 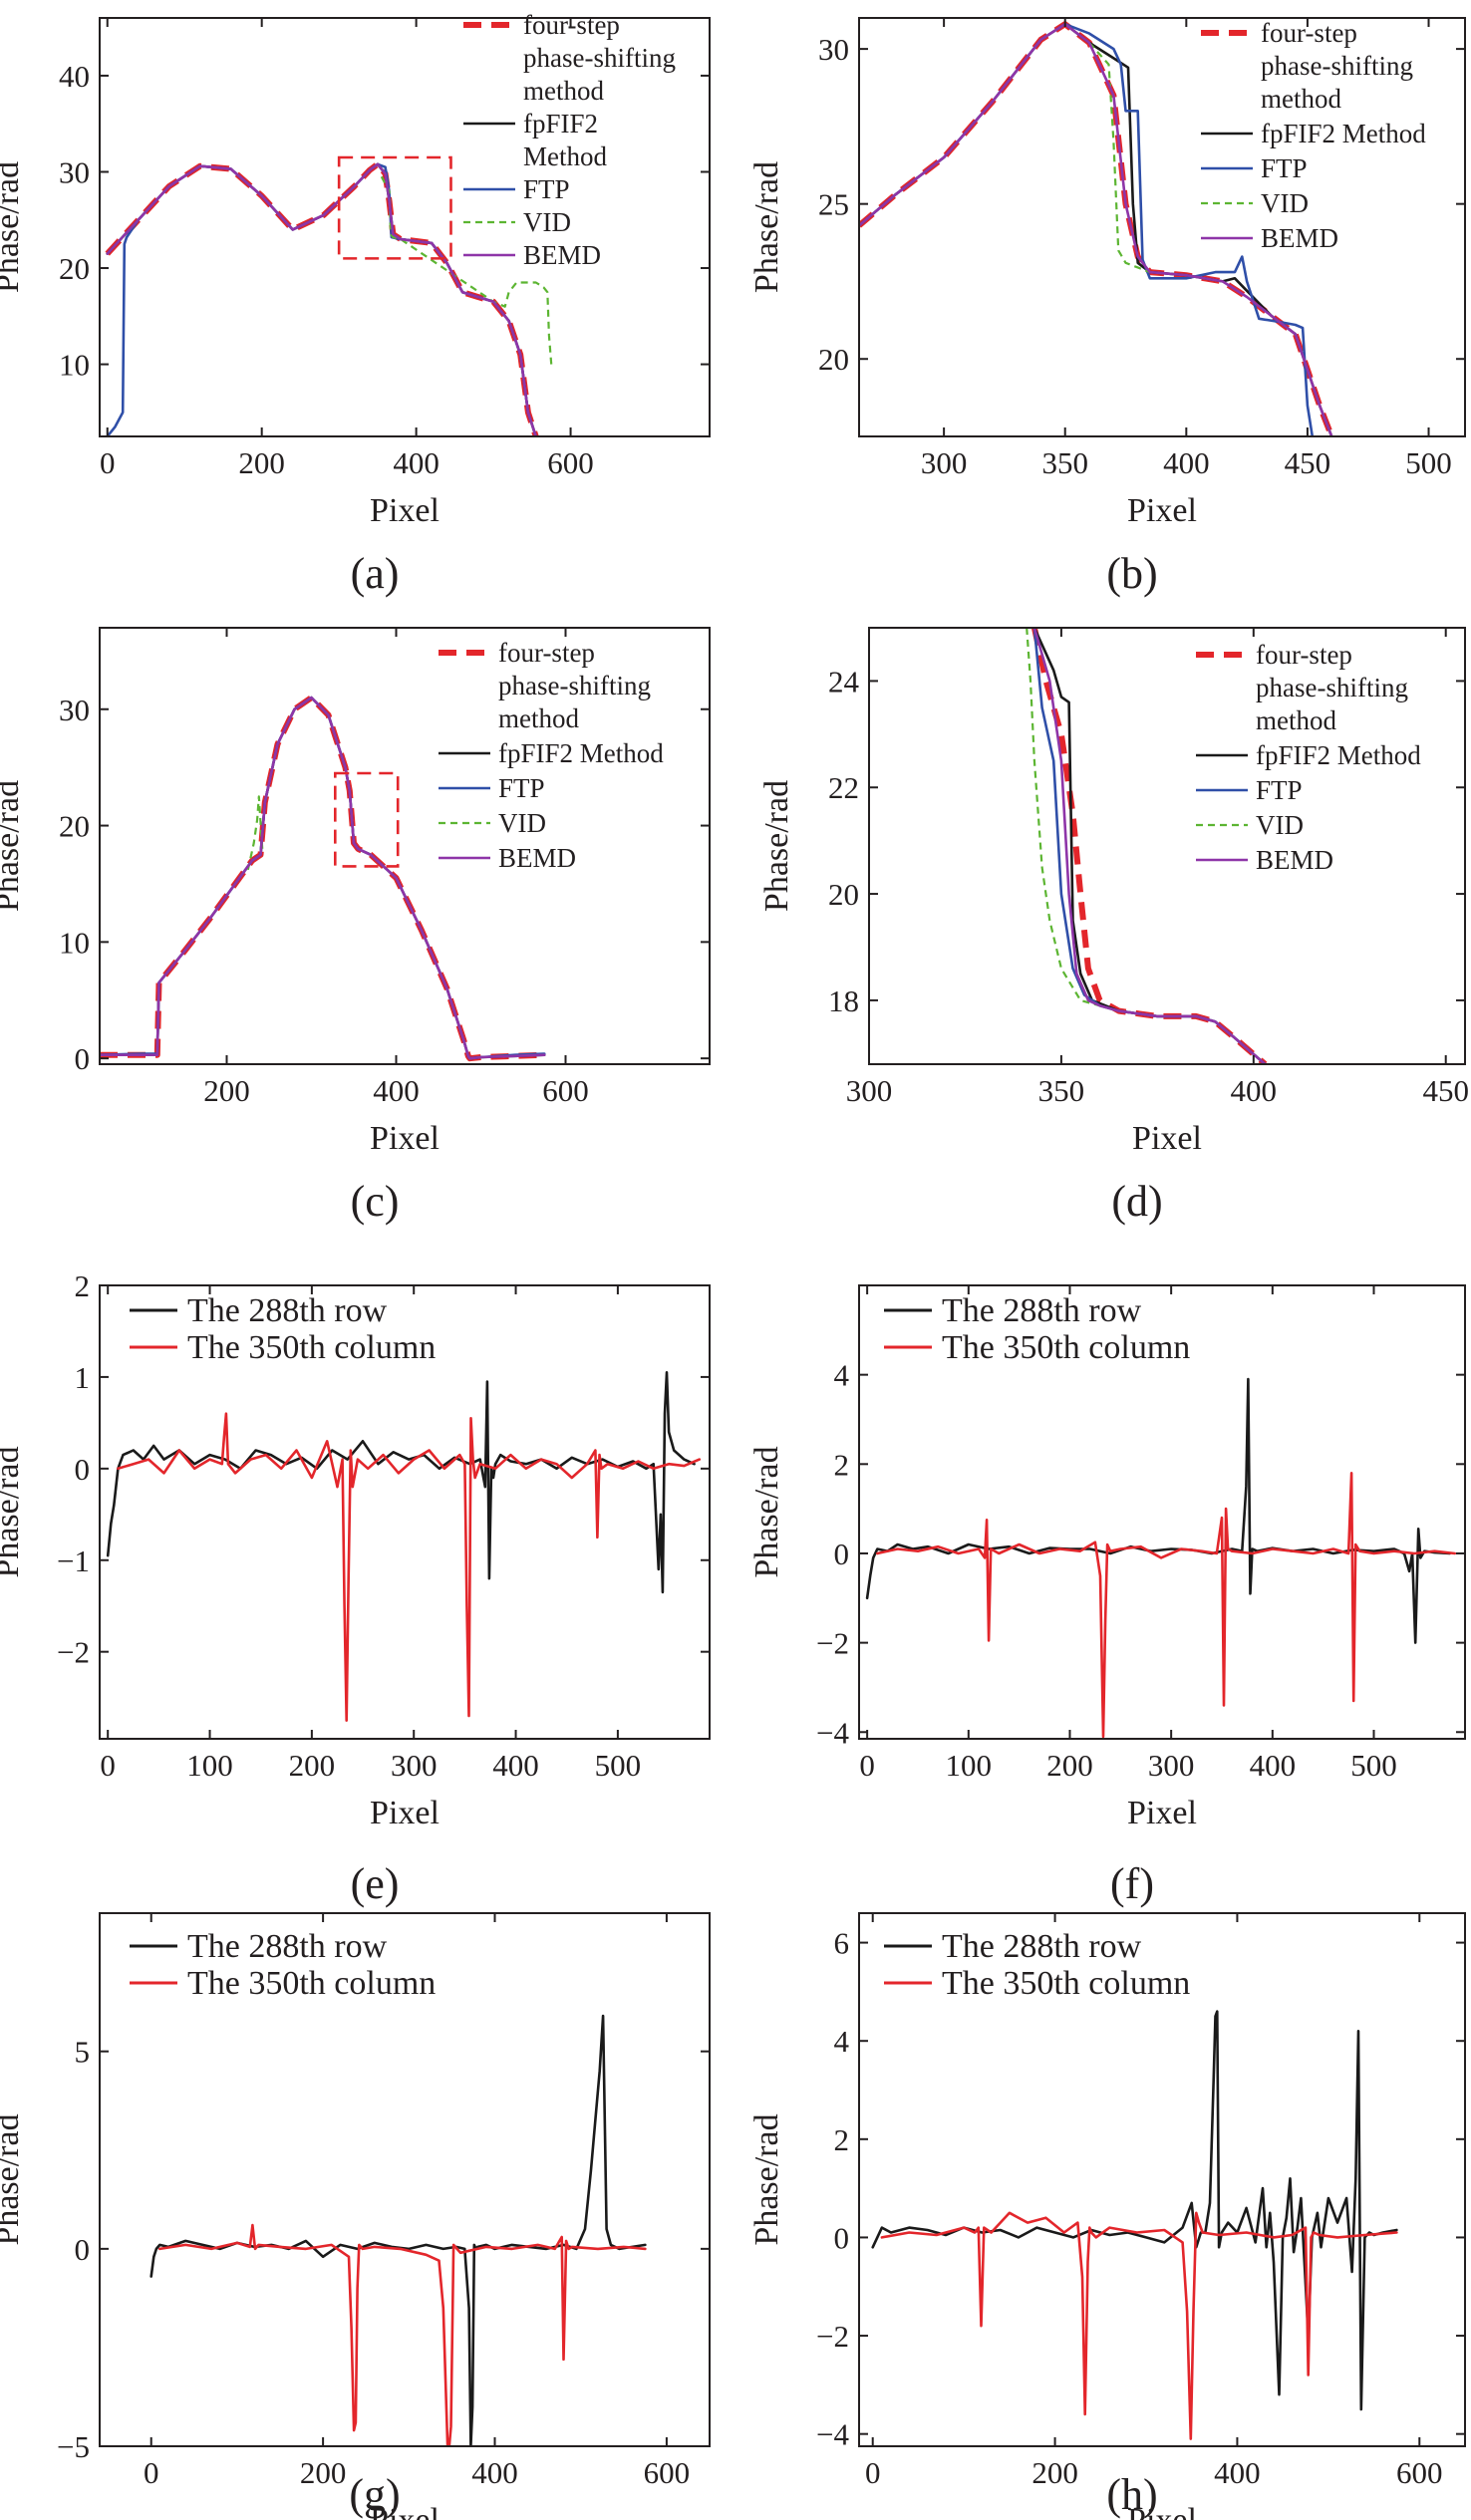 I want to click on y-tick-label: 24, so click(x=844, y=681).